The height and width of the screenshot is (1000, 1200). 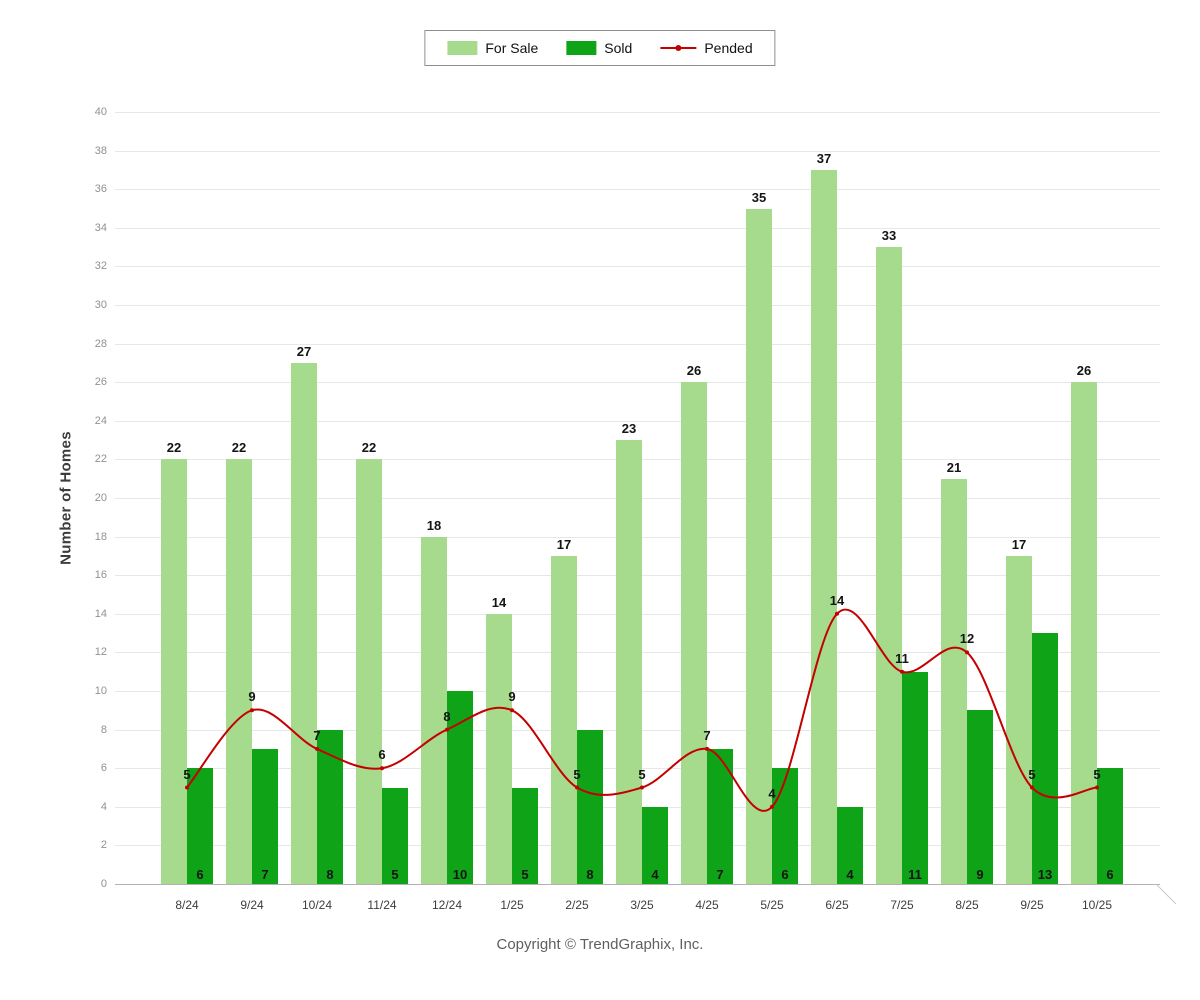 I want to click on x-axis-label: 5/25, so click(x=772, y=905).